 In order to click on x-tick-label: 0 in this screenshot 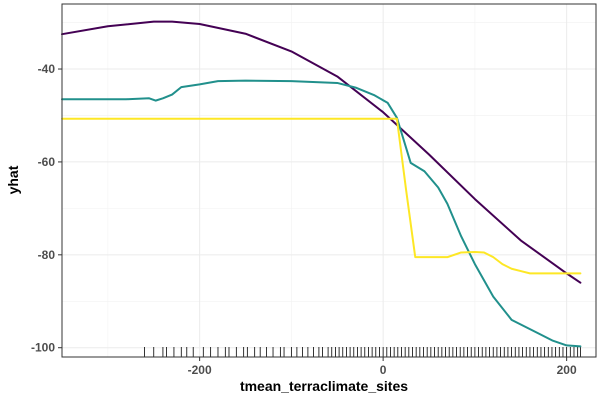, I will do `click(383, 370)`.